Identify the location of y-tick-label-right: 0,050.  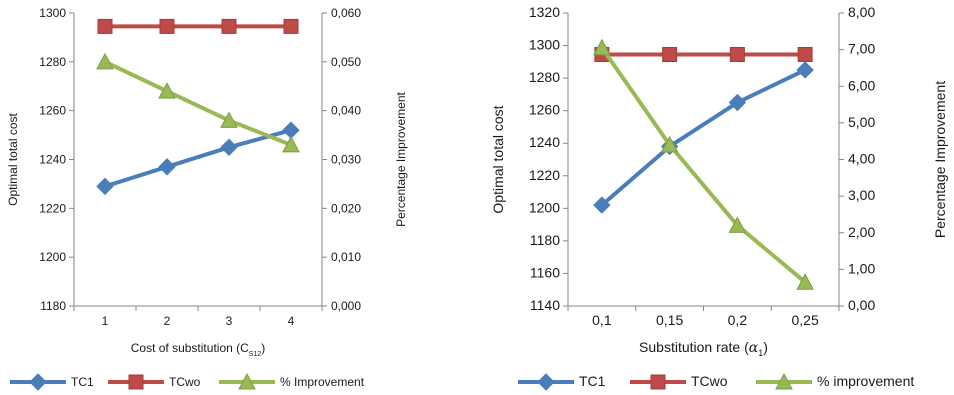
(346, 62).